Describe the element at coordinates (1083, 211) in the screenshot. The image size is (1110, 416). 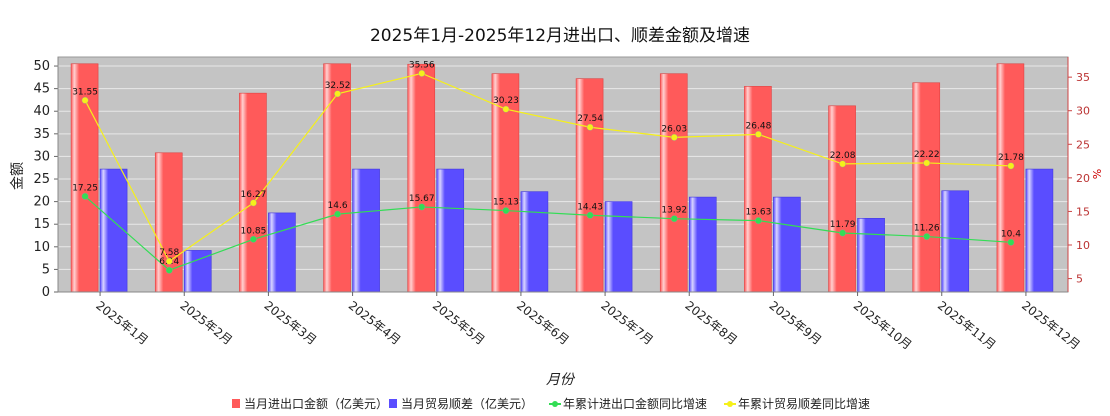
I see `right-tick-label: 15` at that location.